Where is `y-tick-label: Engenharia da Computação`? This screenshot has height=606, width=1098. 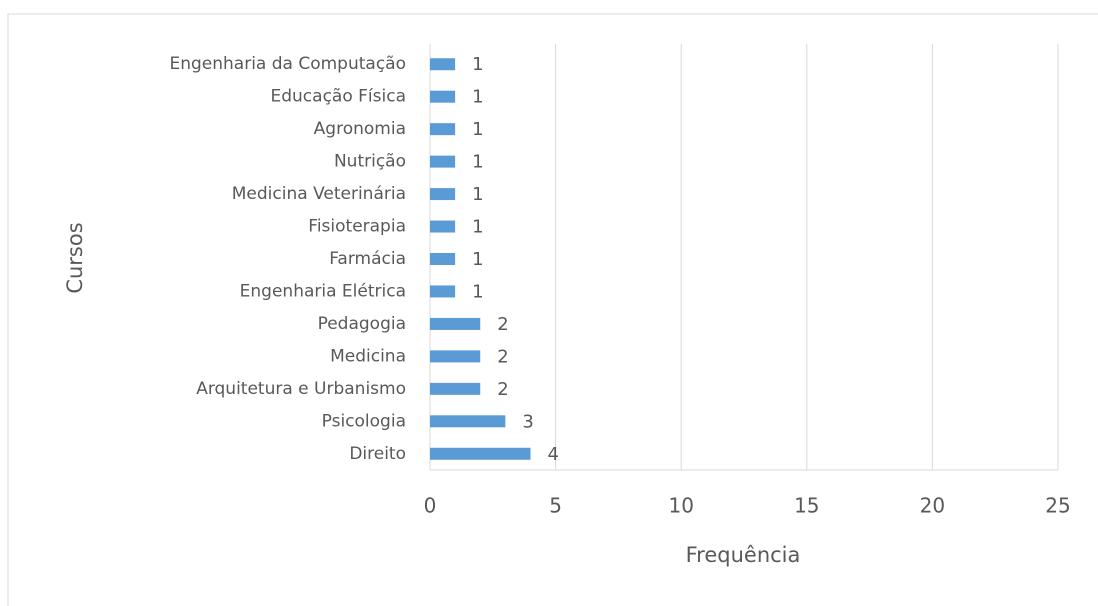
y-tick-label: Engenharia da Computação is located at coordinates (287, 64).